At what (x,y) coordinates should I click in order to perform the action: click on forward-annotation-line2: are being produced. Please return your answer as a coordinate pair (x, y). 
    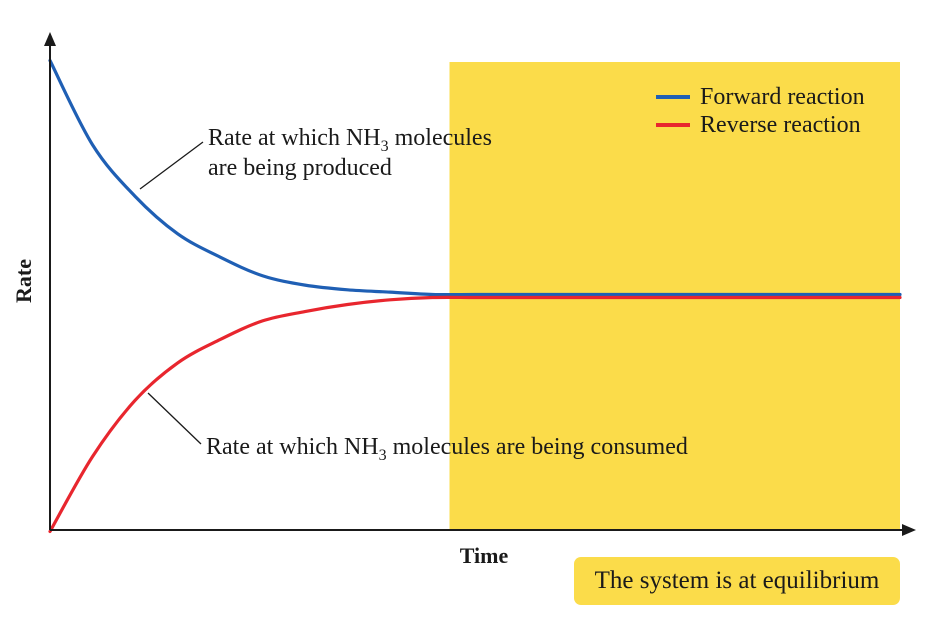
    Looking at the image, I should click on (300, 168).